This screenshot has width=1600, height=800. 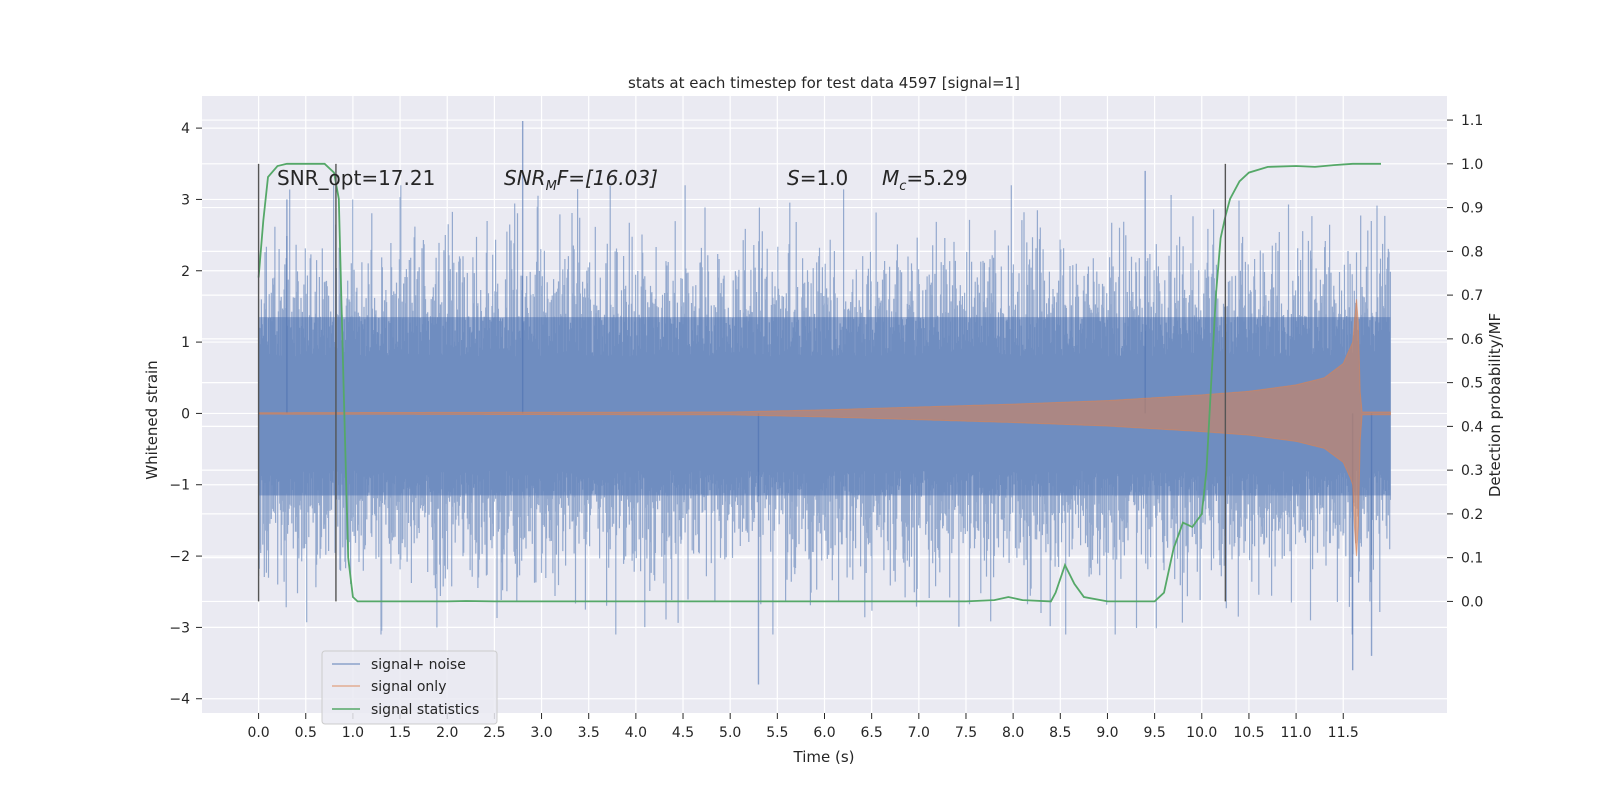 What do you see at coordinates (306, 733) in the screenshot?
I see `x-tick-label: 0.5` at bounding box center [306, 733].